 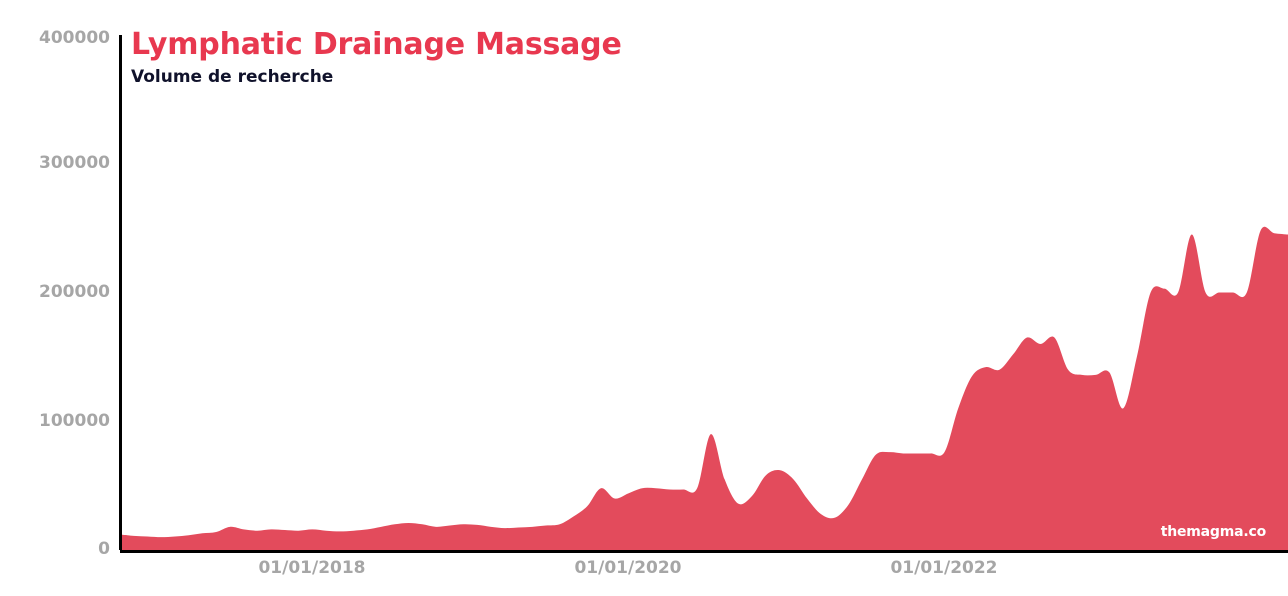 I want to click on x-axis-tick-2020: 01/01/2020, so click(x=628, y=568).